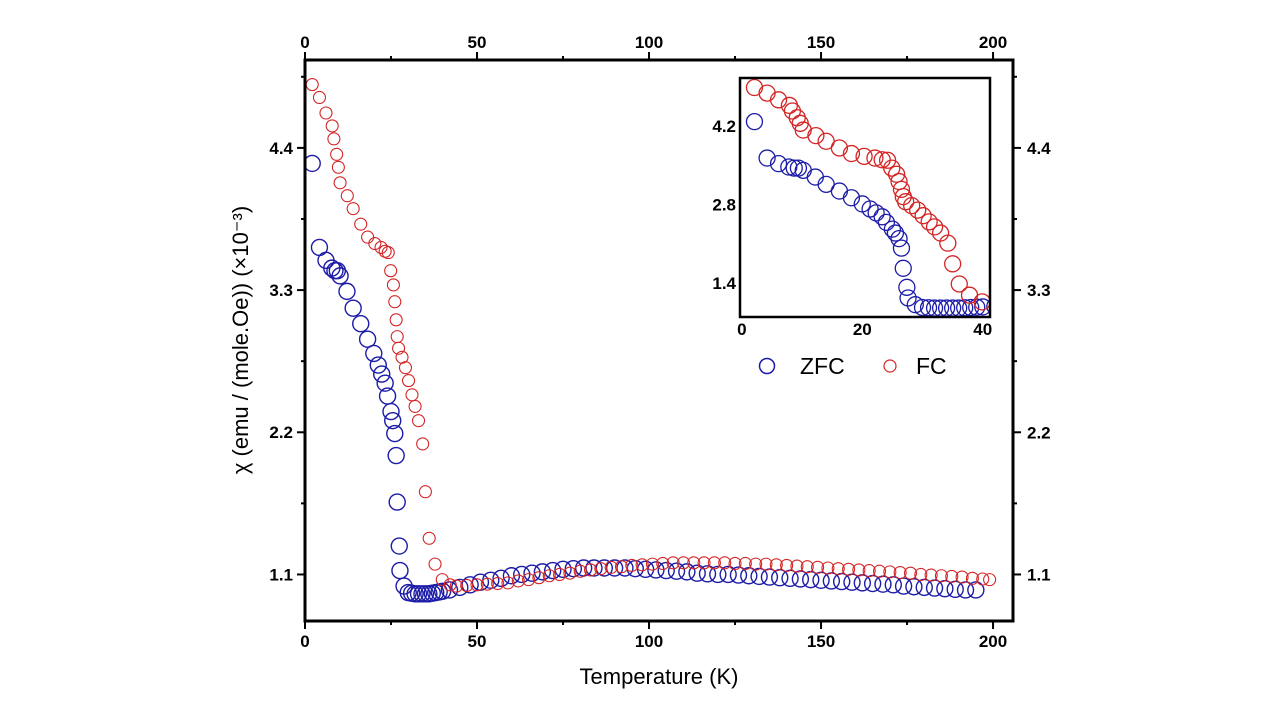 The image size is (1280, 725). I want to click on inset-plot: 0 20 40 1.4 2.8 4.2, so click(852, 207).